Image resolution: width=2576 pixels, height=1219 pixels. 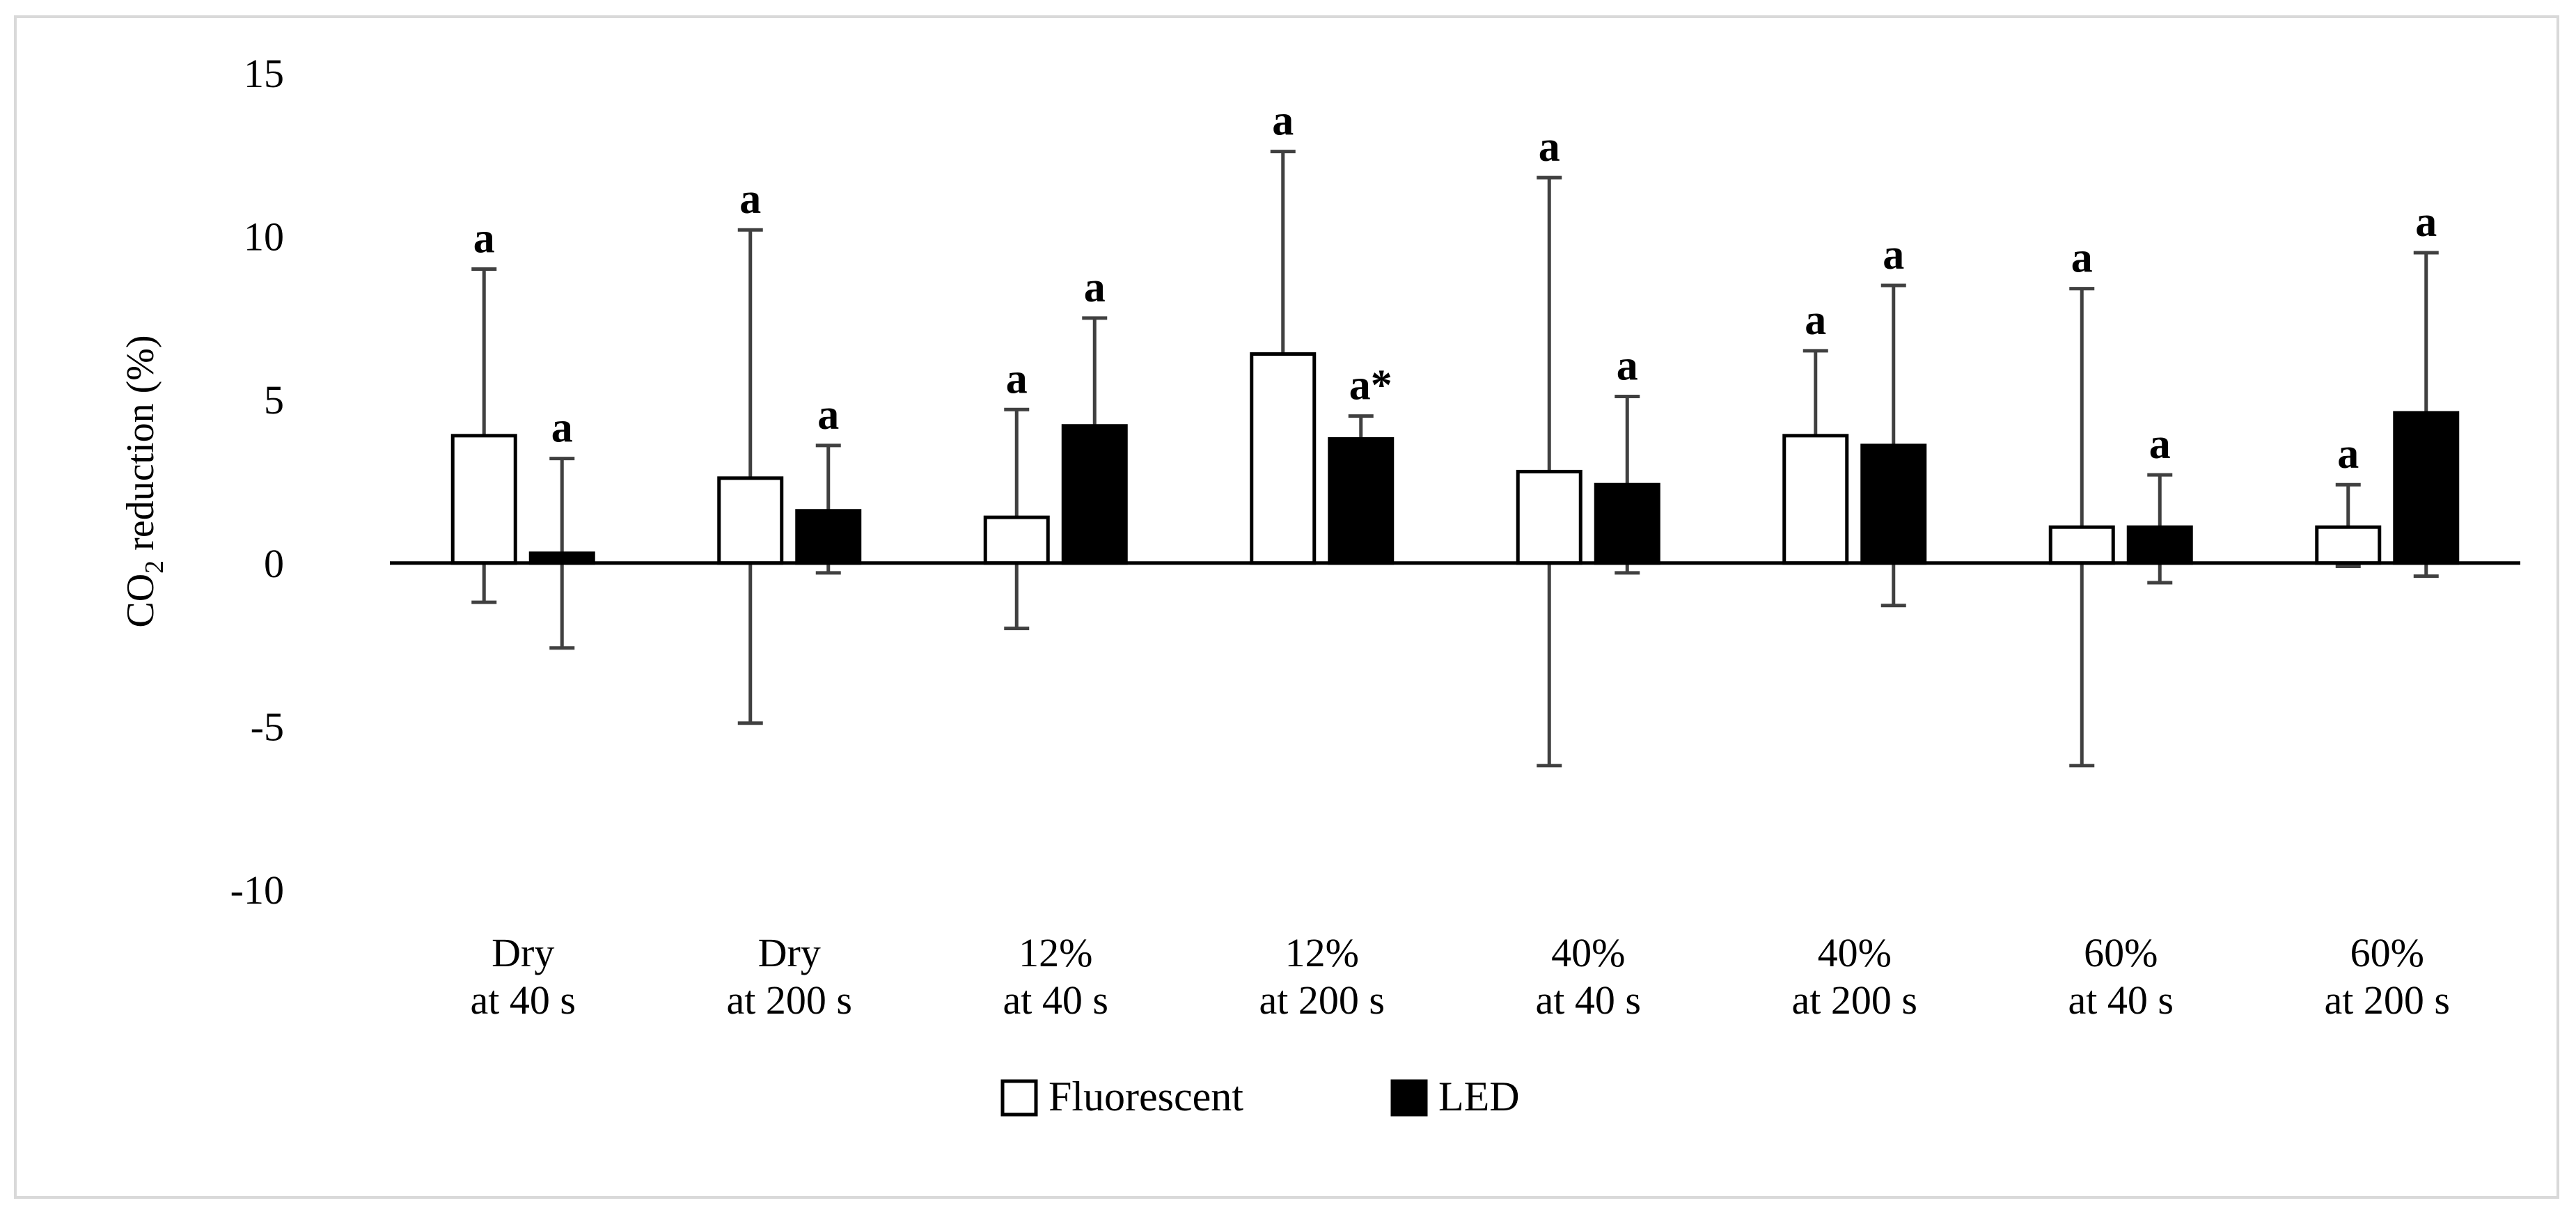 What do you see at coordinates (2387, 977) in the screenshot?
I see `category-label: 60% at 200 s` at bounding box center [2387, 977].